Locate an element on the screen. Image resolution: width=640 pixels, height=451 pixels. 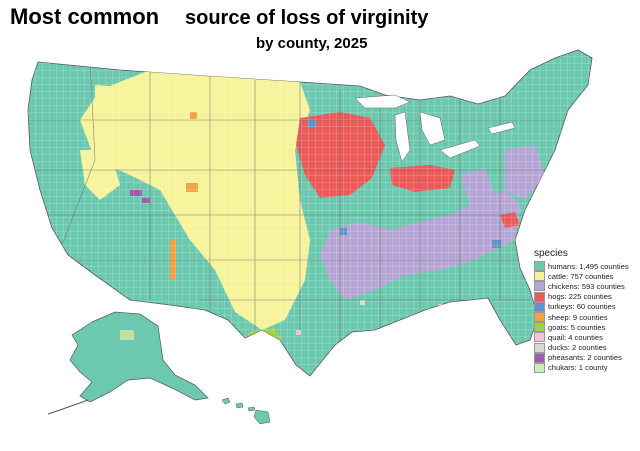
legend-label-goats: goats: 5 counties is located at coordinates (577, 327).